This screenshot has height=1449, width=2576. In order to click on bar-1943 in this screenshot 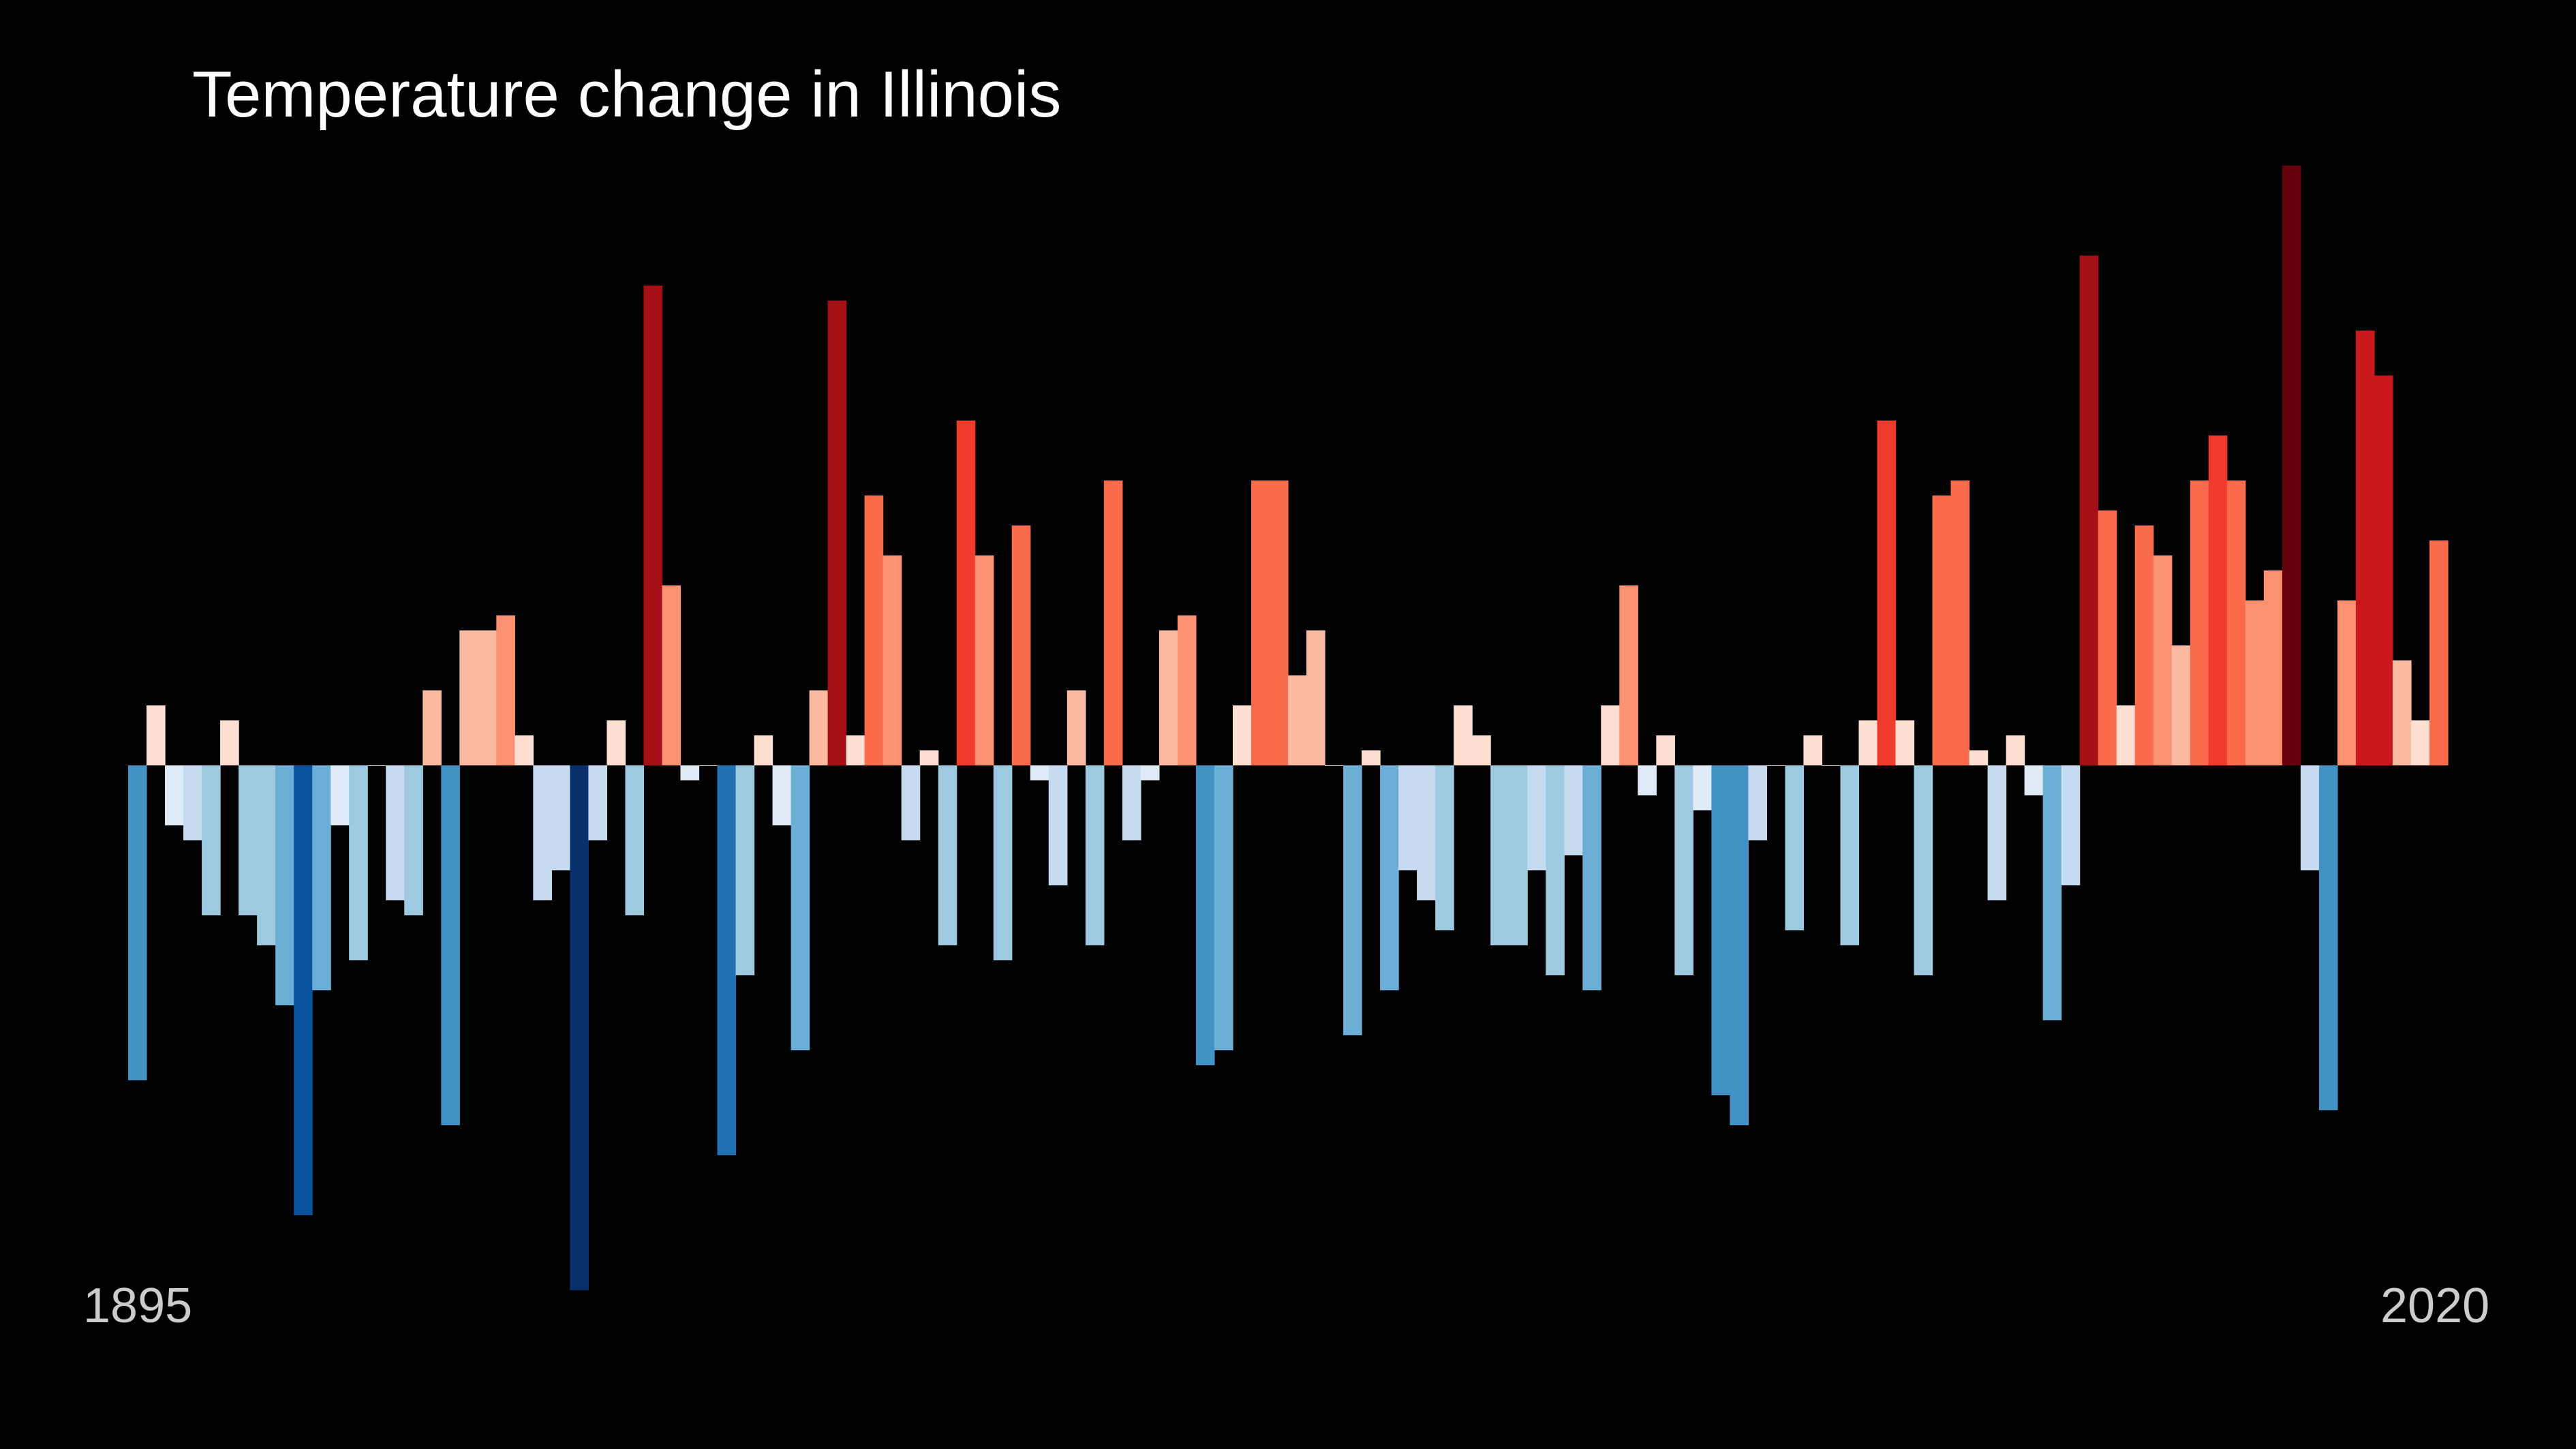, I will do `click(1021, 645)`.